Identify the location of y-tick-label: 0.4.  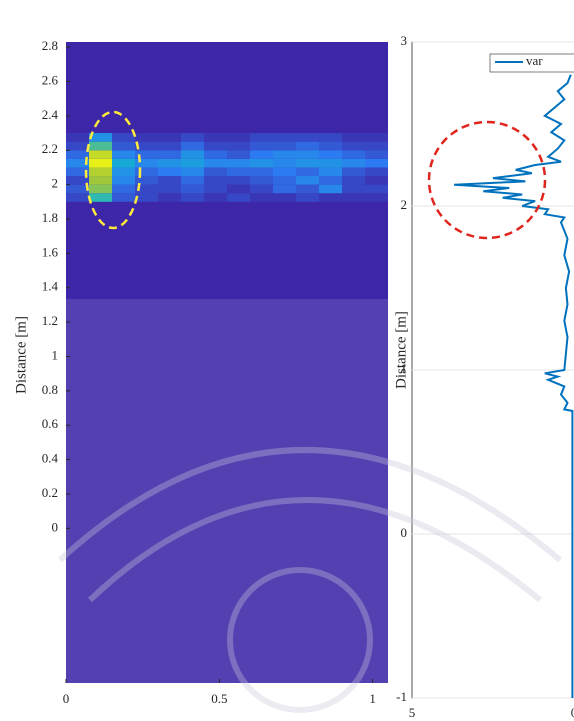
(50, 458).